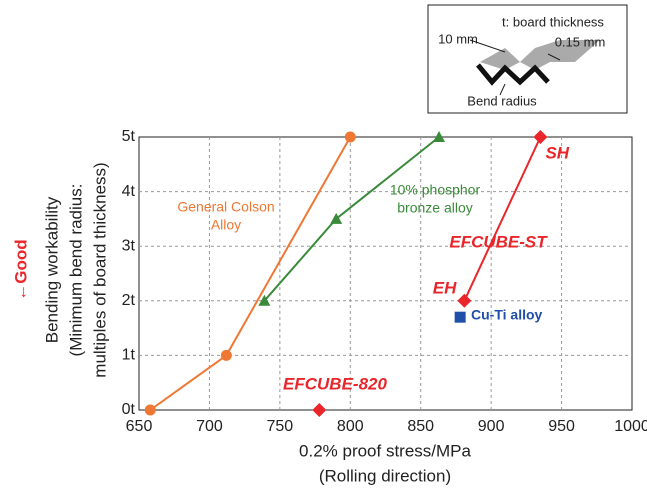 The width and height of the screenshot is (647, 493). Describe the element at coordinates (280, 426) in the screenshot. I see `x-tick-label: 750` at that location.